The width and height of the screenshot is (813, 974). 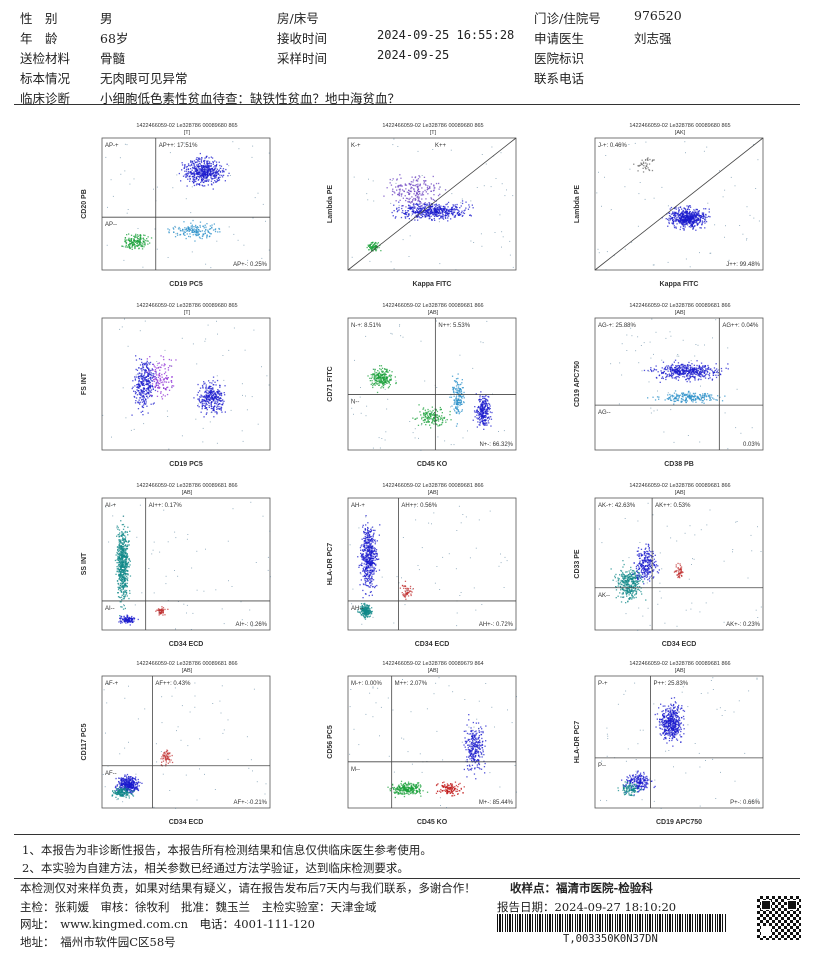 What do you see at coordinates (113, 58) in the screenshot?
I see `field-value: 骨髓` at bounding box center [113, 58].